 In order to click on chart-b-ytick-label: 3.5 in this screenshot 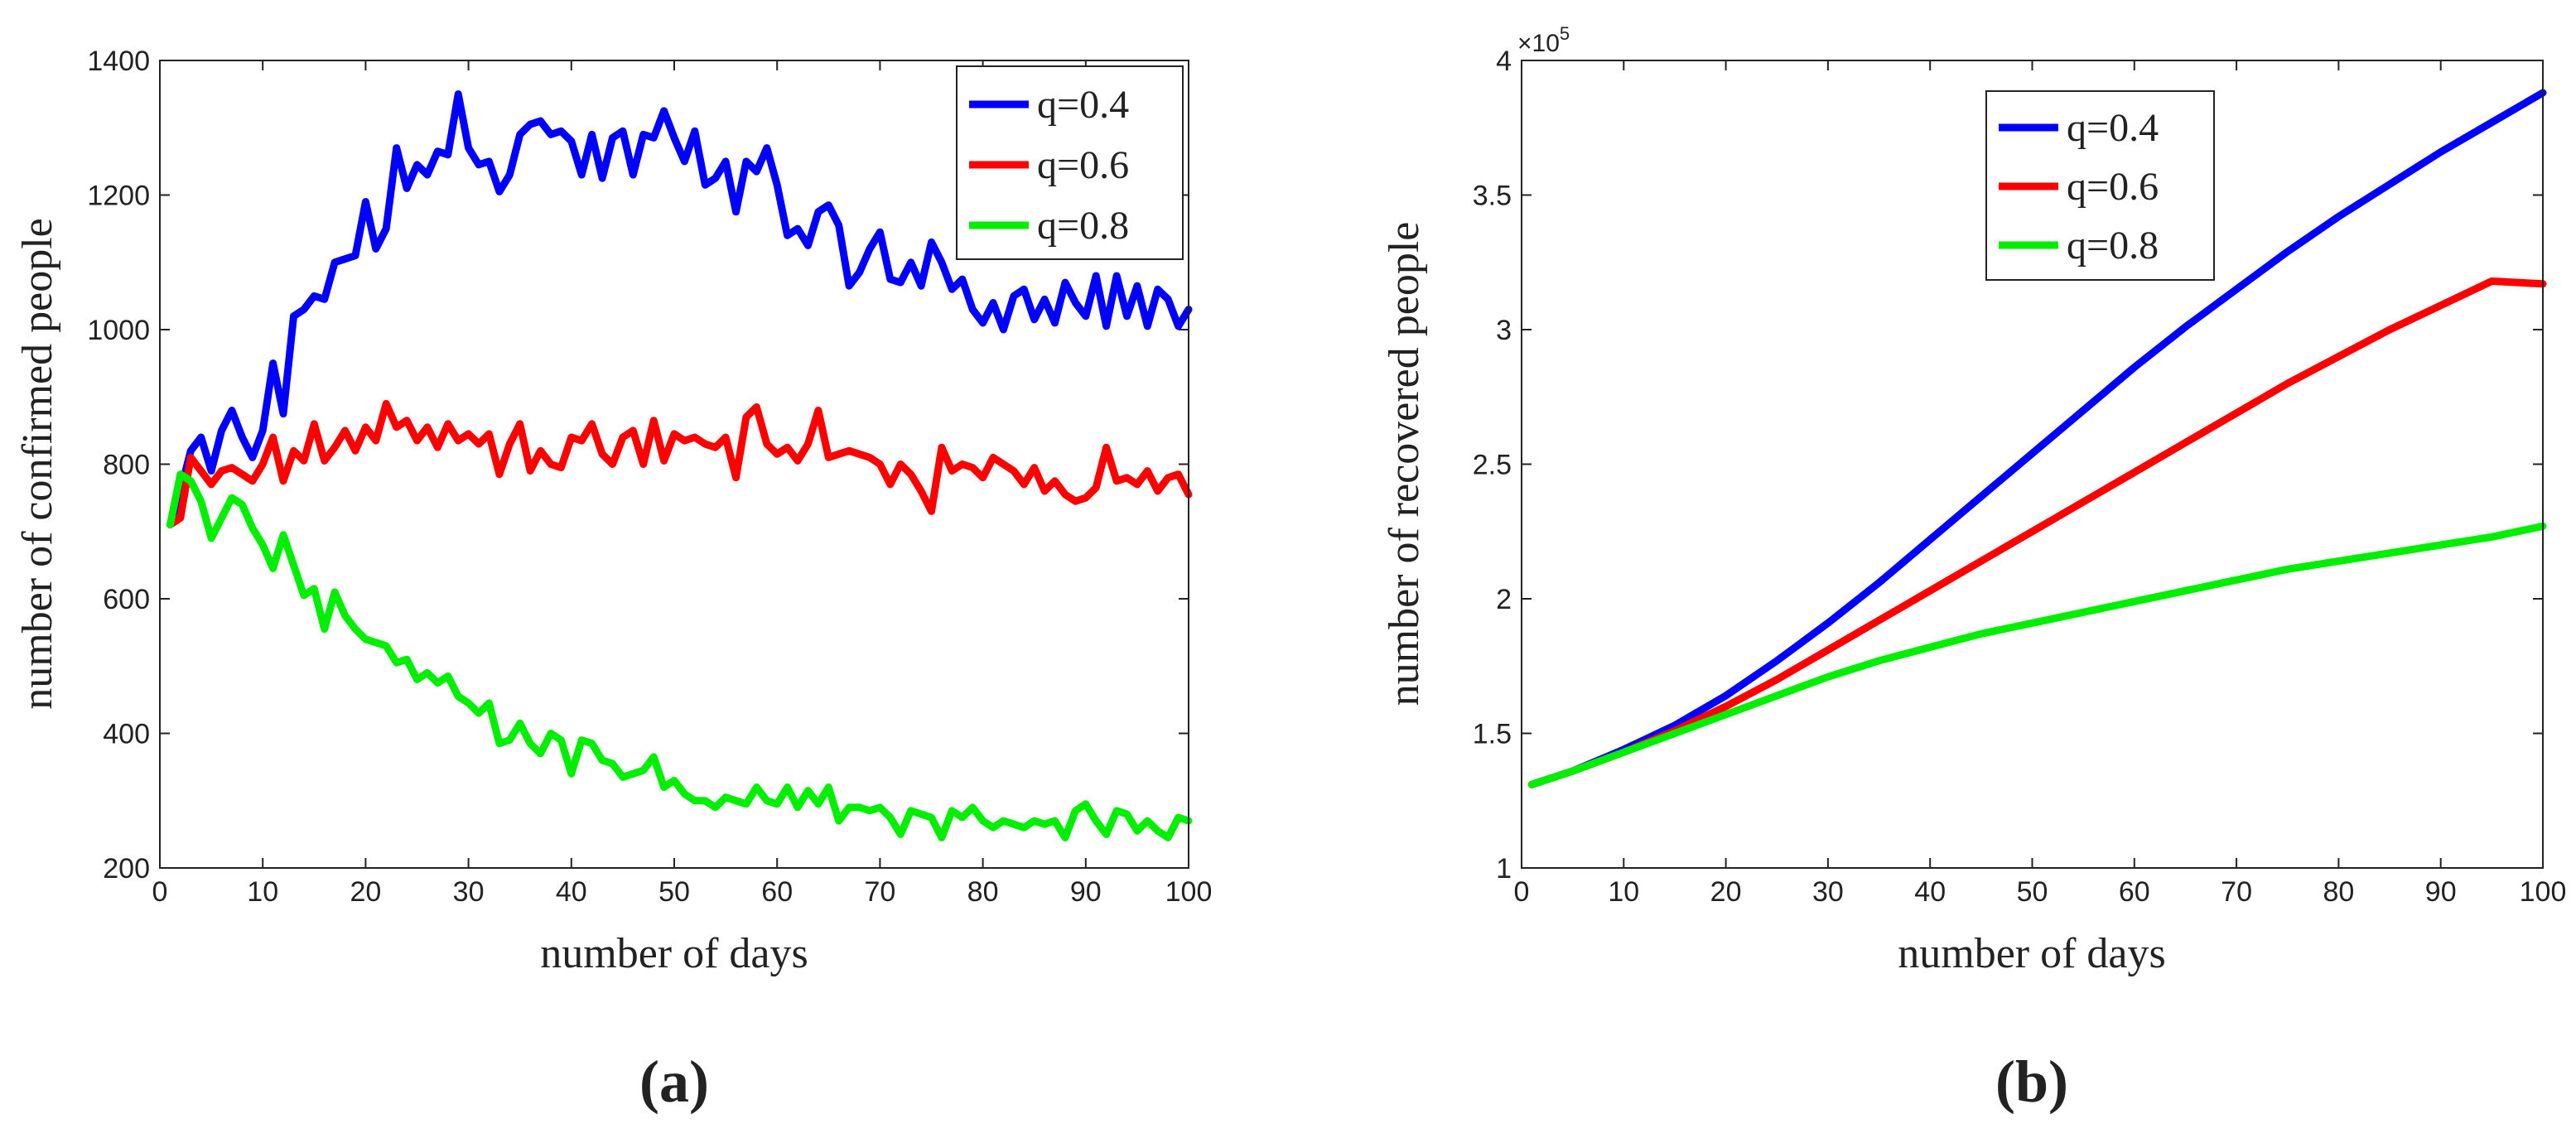, I will do `click(1492, 196)`.